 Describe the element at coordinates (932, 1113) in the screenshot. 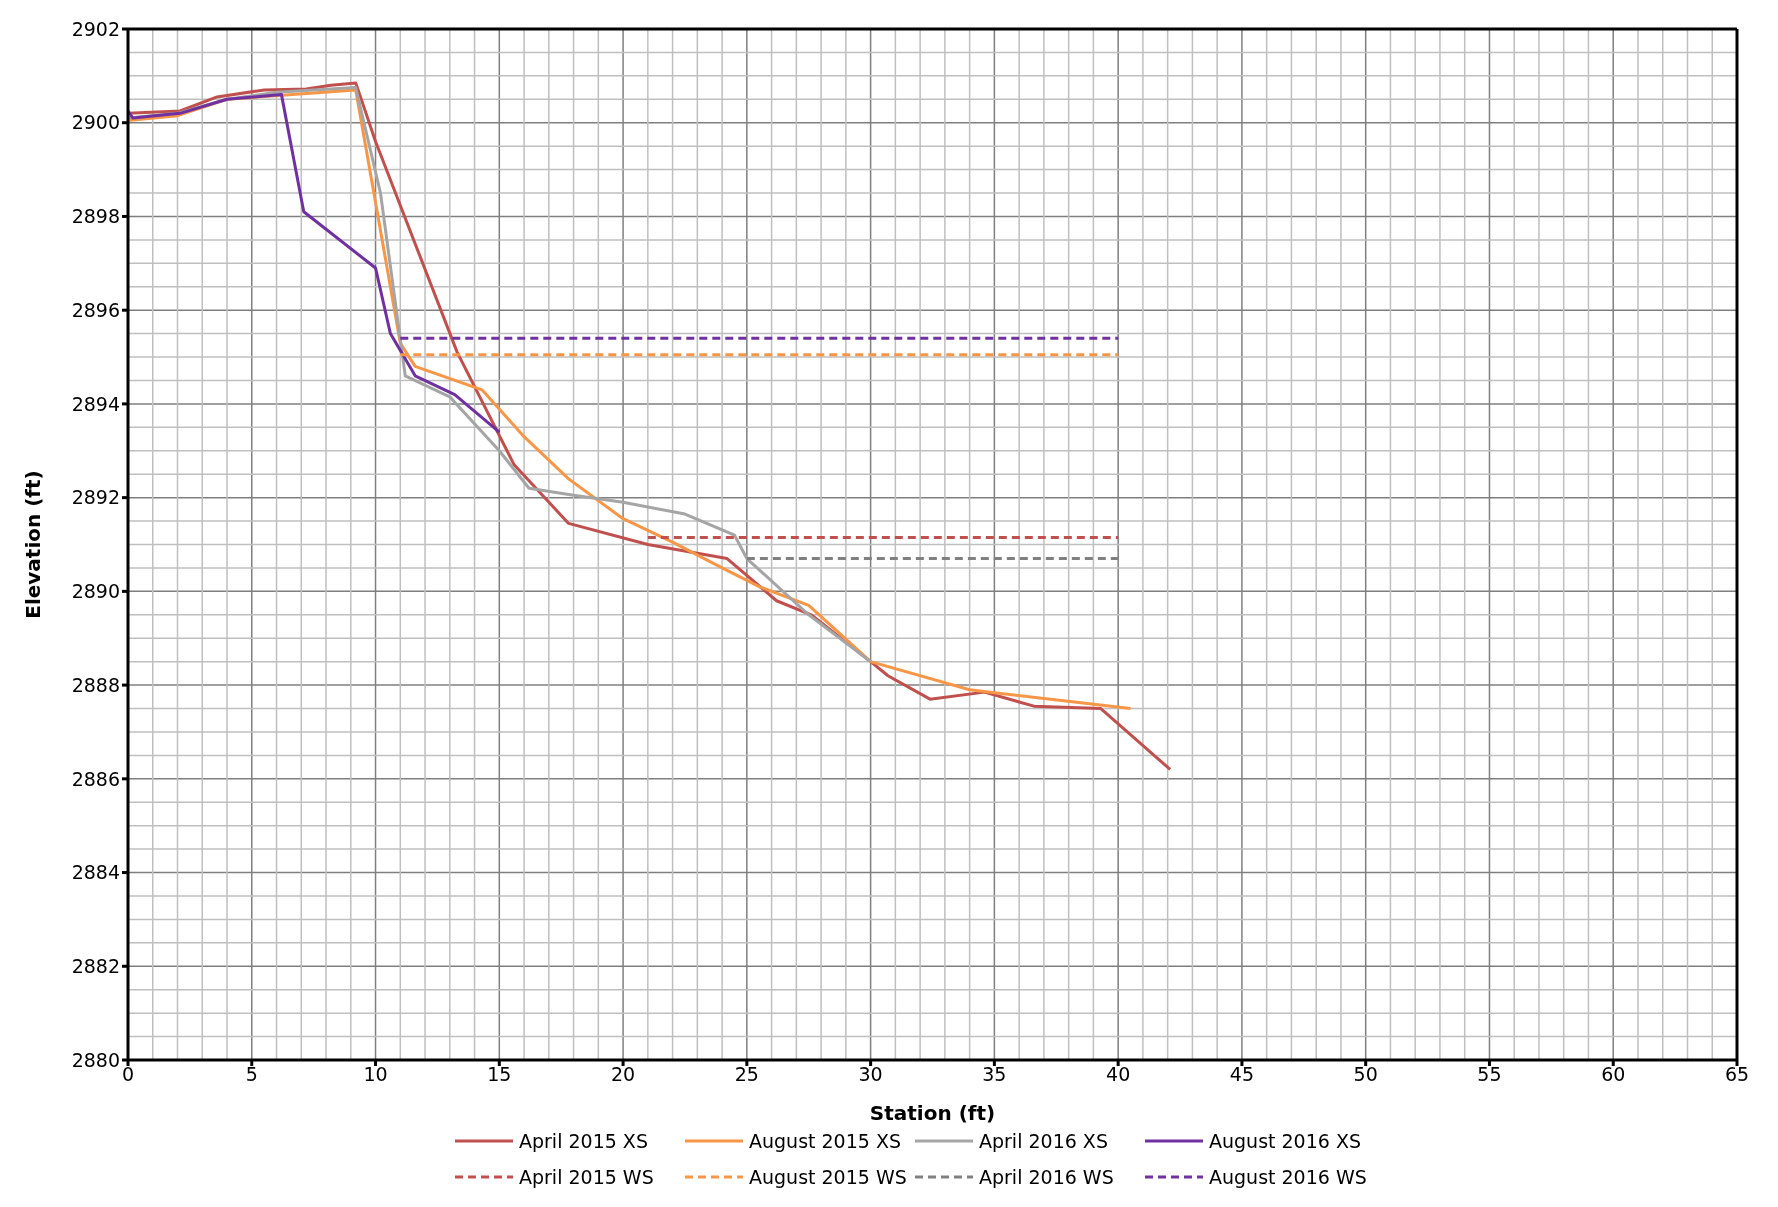

I see `x-axis-title: Station (ft)` at that location.